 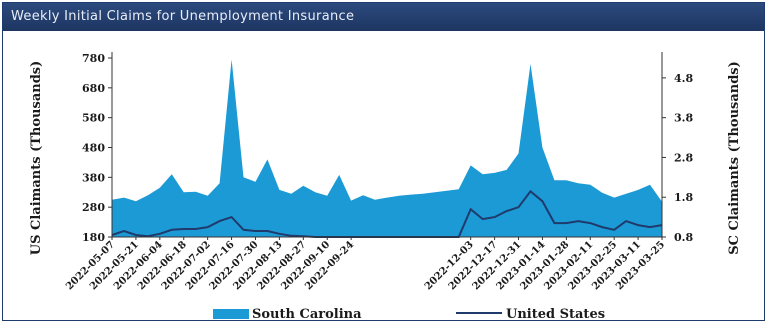 I want to click on y-left-tick-label: 780, so click(x=93, y=58).